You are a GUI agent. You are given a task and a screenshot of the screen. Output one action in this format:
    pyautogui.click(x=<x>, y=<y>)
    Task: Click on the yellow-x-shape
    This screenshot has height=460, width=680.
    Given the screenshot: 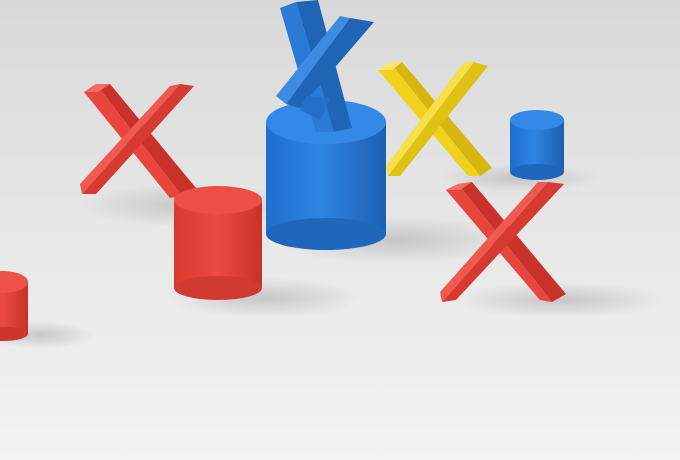 What is the action you would take?
    pyautogui.click(x=435, y=119)
    